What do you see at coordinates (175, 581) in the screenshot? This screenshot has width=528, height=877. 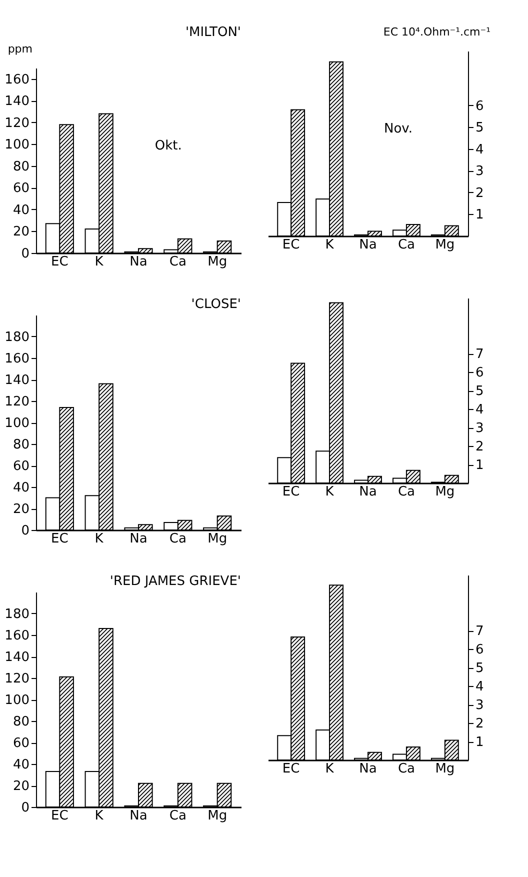 I see `chart-title: 'RED JAMES GRIEVE'` at bounding box center [175, 581].